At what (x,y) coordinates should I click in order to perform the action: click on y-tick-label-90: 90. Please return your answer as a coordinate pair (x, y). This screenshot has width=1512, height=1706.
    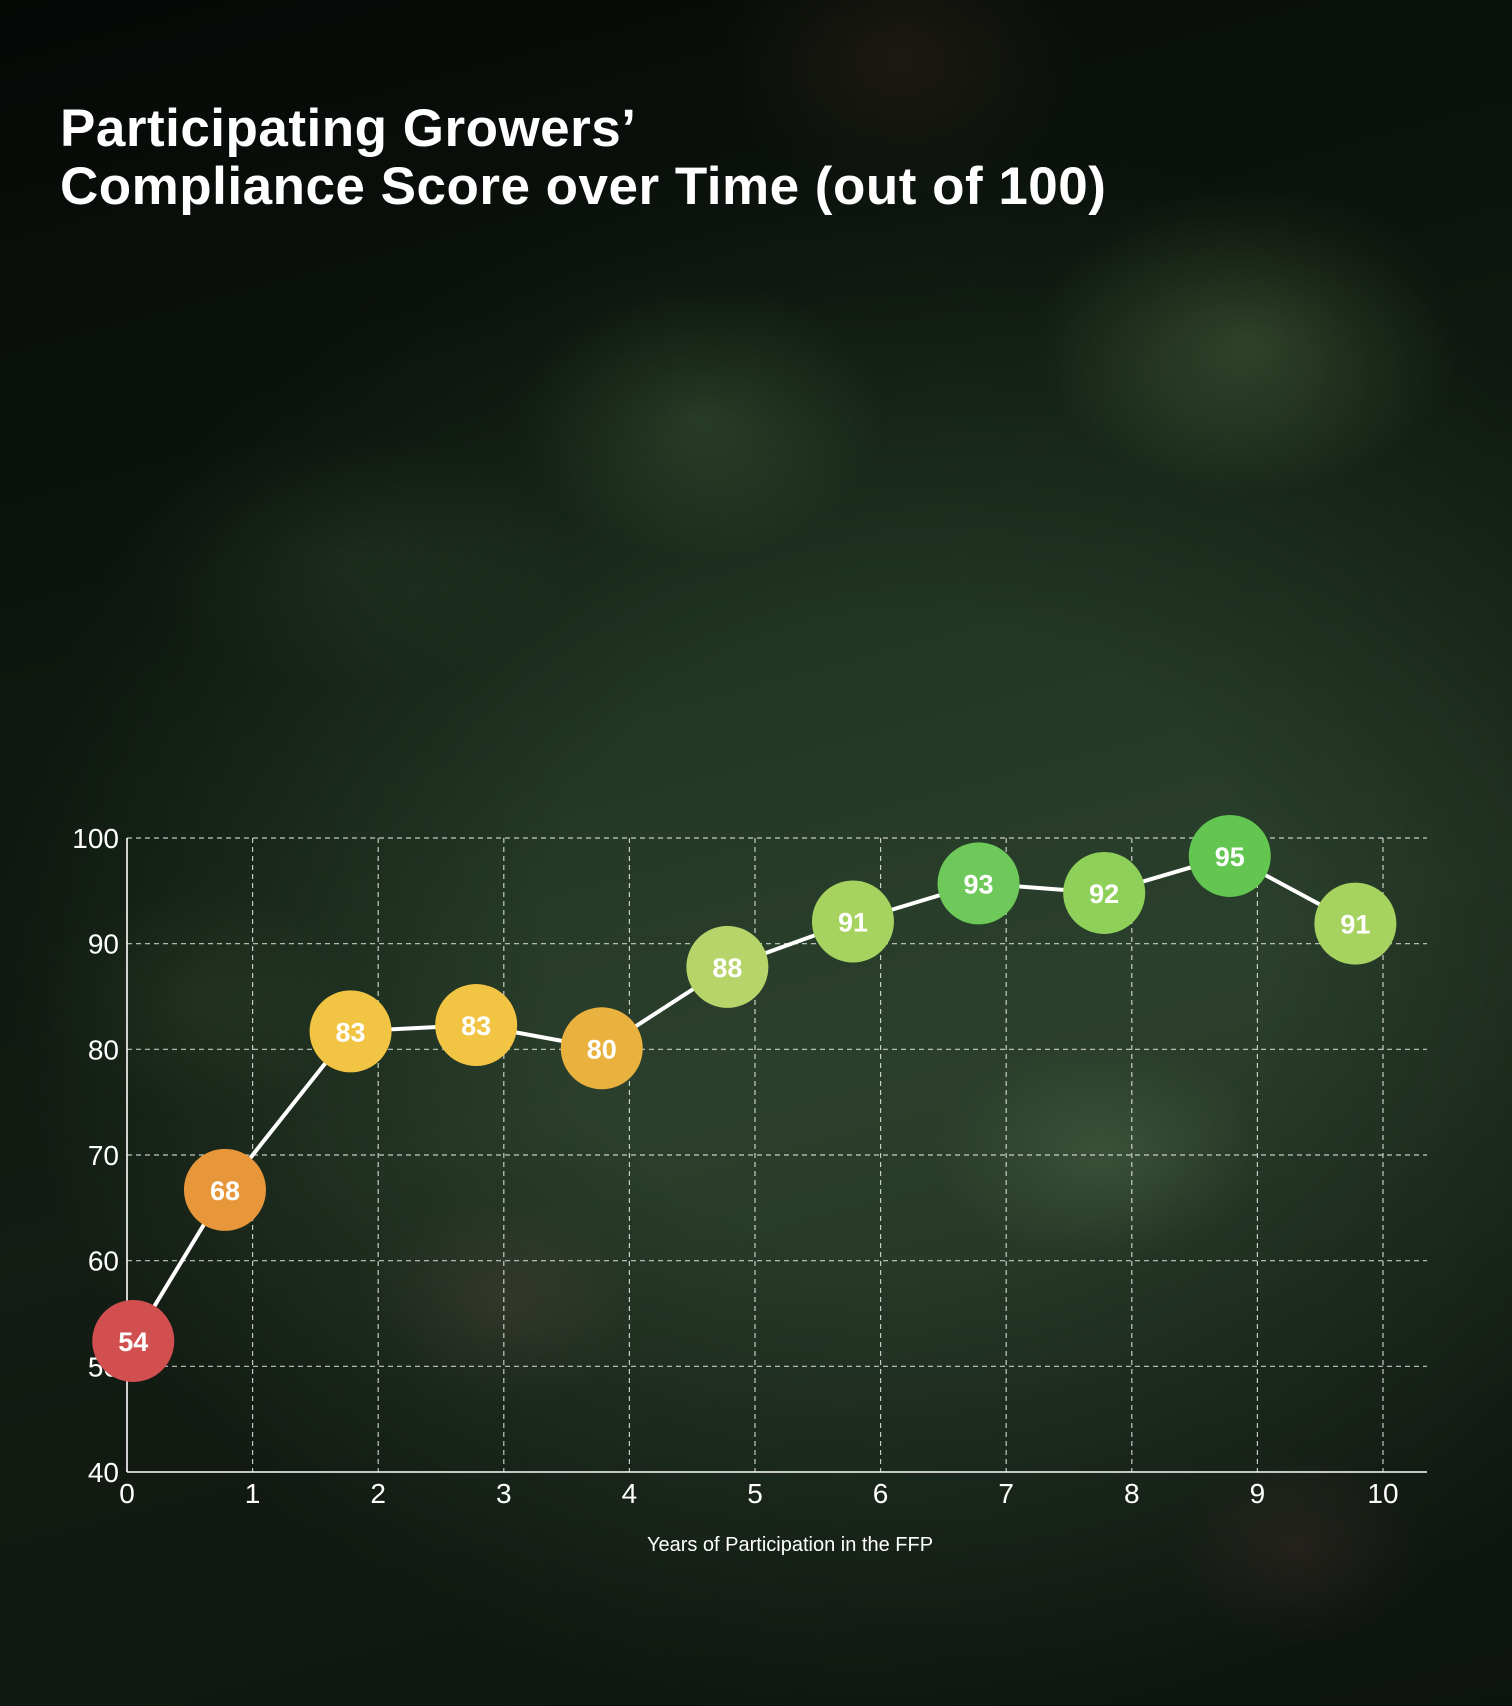
    Looking at the image, I should click on (103, 944).